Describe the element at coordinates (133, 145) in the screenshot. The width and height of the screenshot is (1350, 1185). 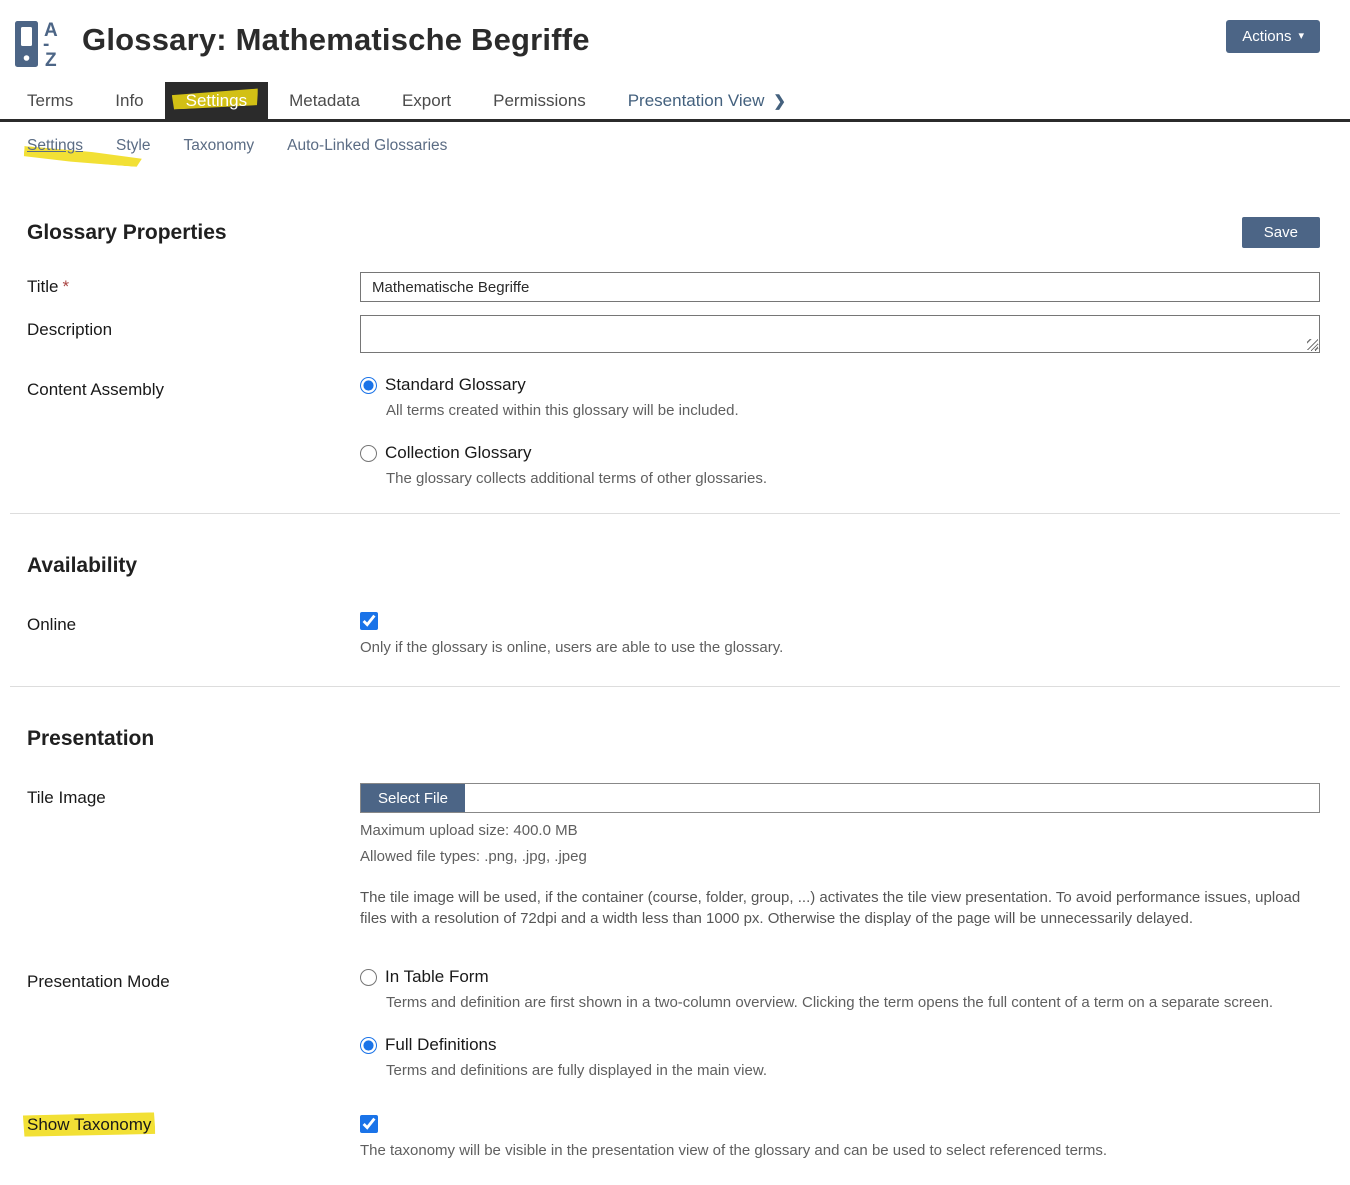
I see `subtab-style: Style` at that location.